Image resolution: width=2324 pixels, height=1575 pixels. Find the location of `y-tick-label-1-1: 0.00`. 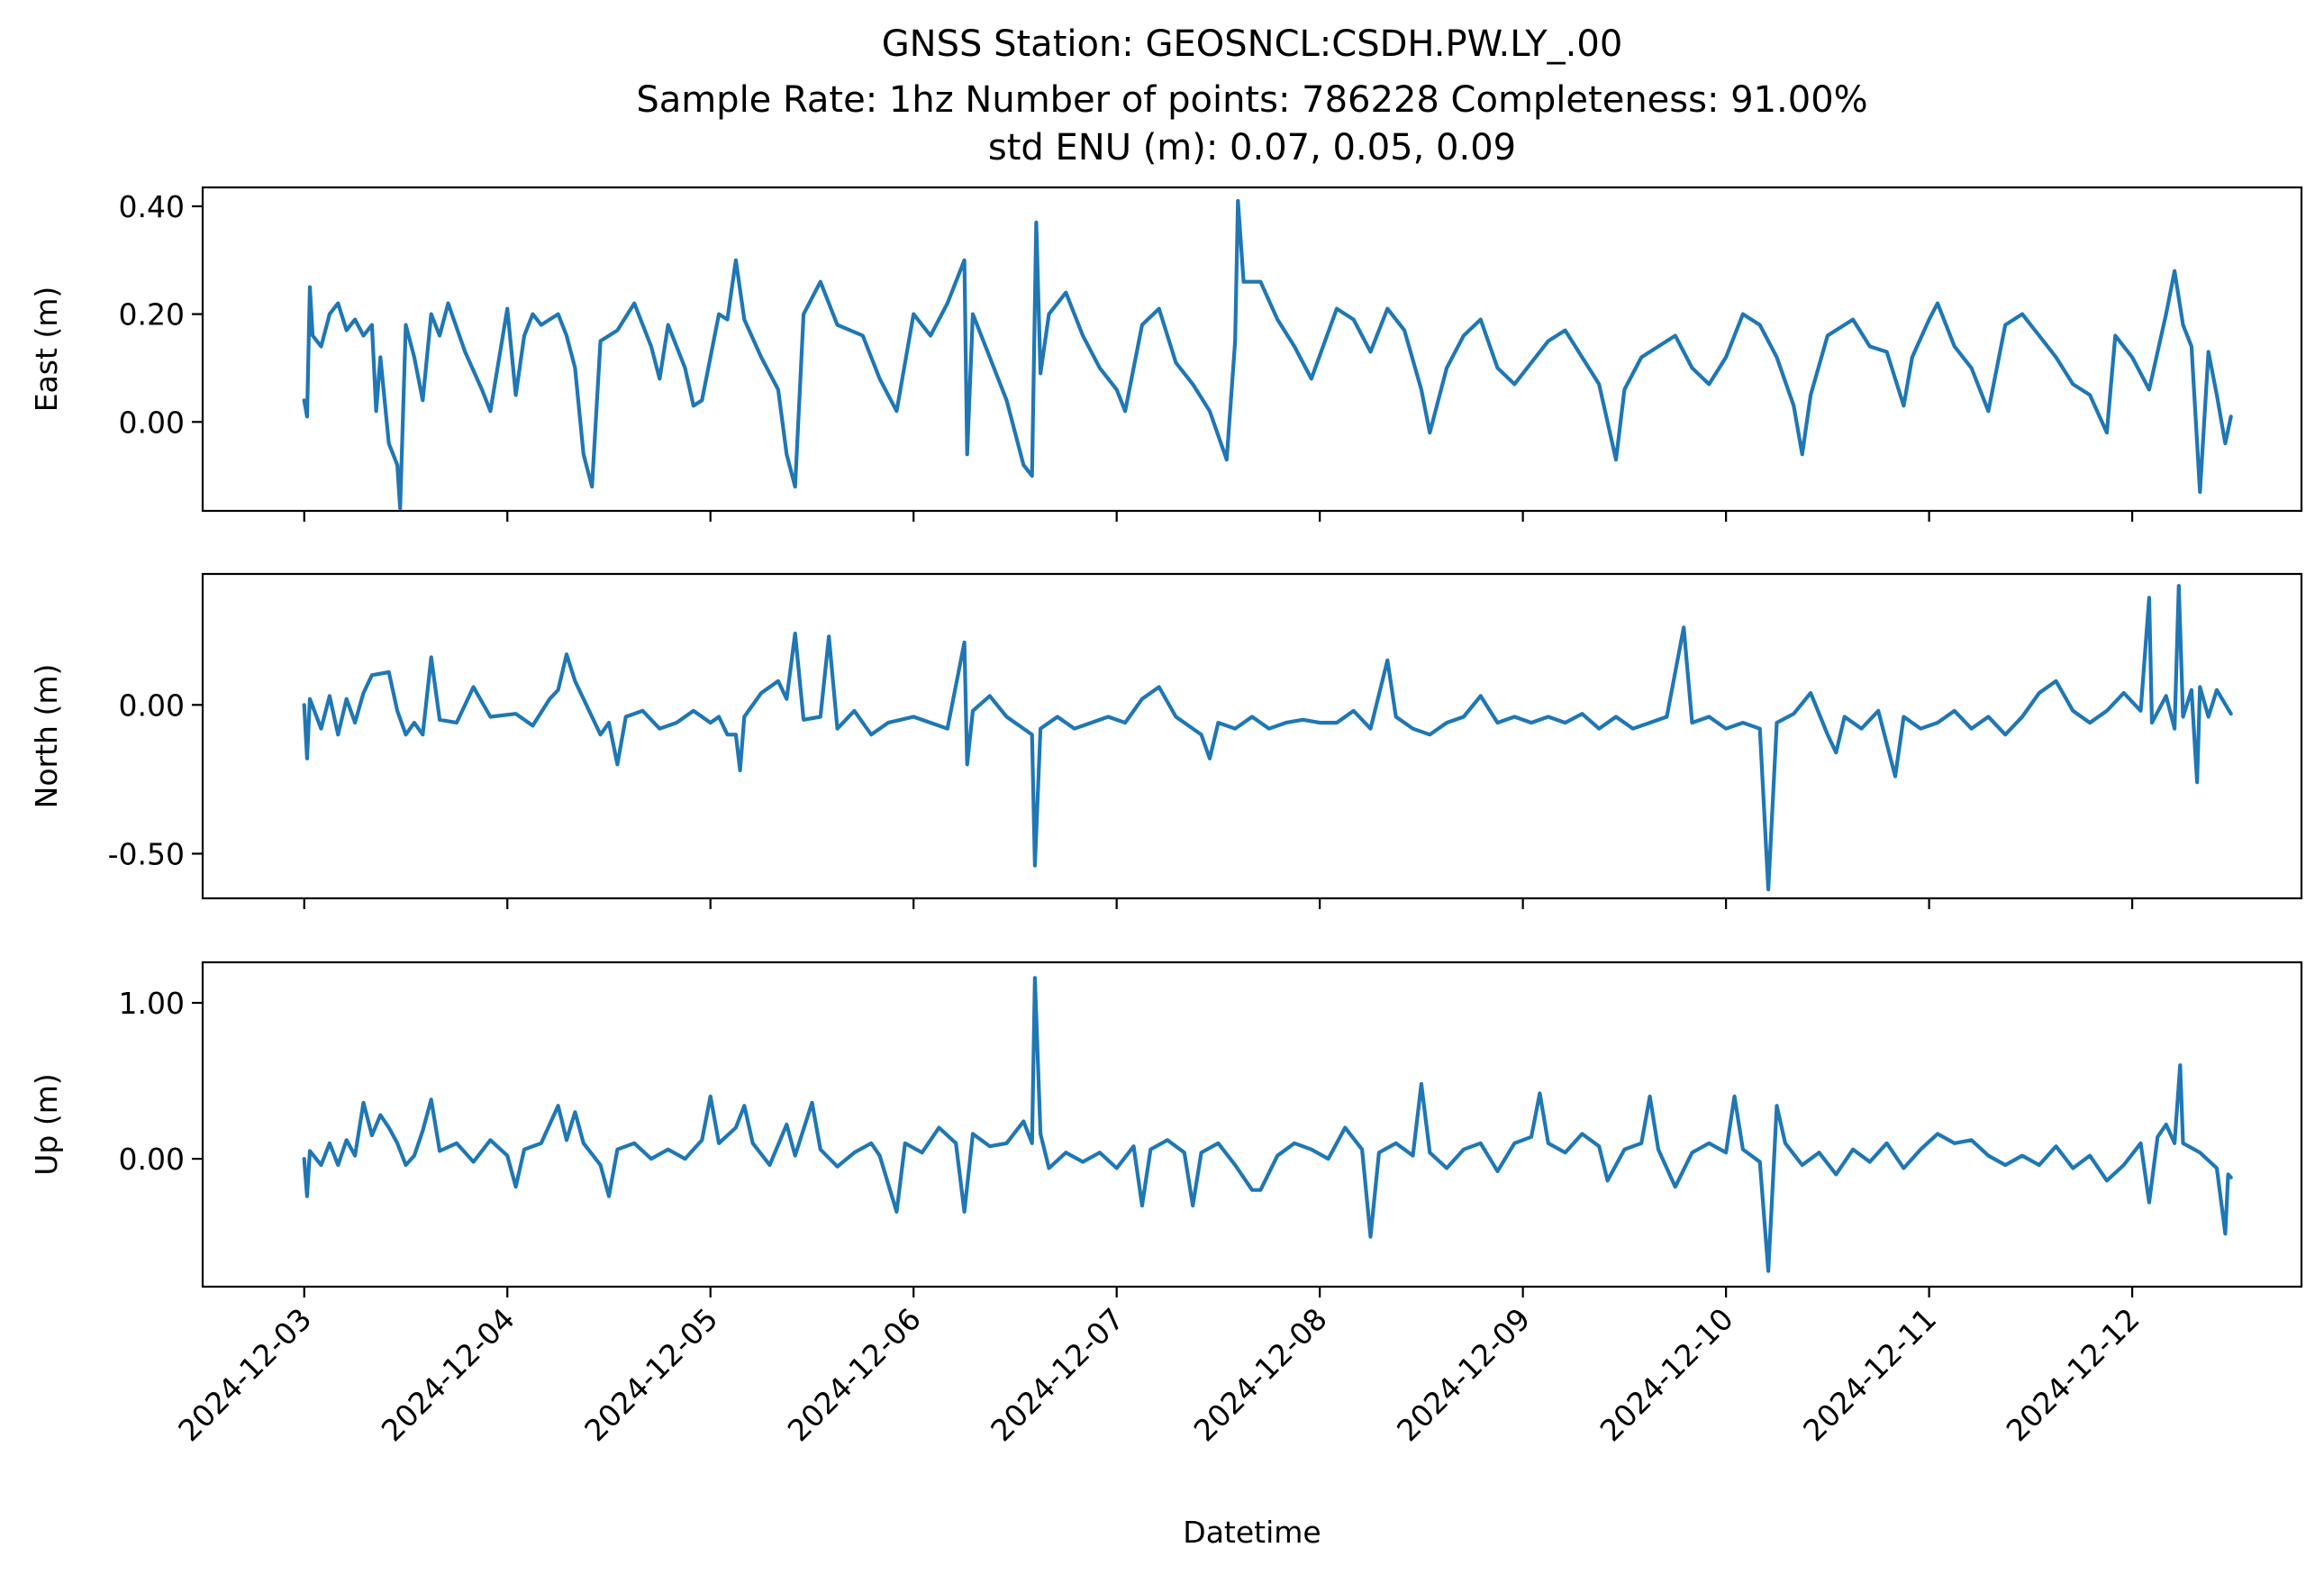

y-tick-label-1-1: 0.00 is located at coordinates (152, 422).